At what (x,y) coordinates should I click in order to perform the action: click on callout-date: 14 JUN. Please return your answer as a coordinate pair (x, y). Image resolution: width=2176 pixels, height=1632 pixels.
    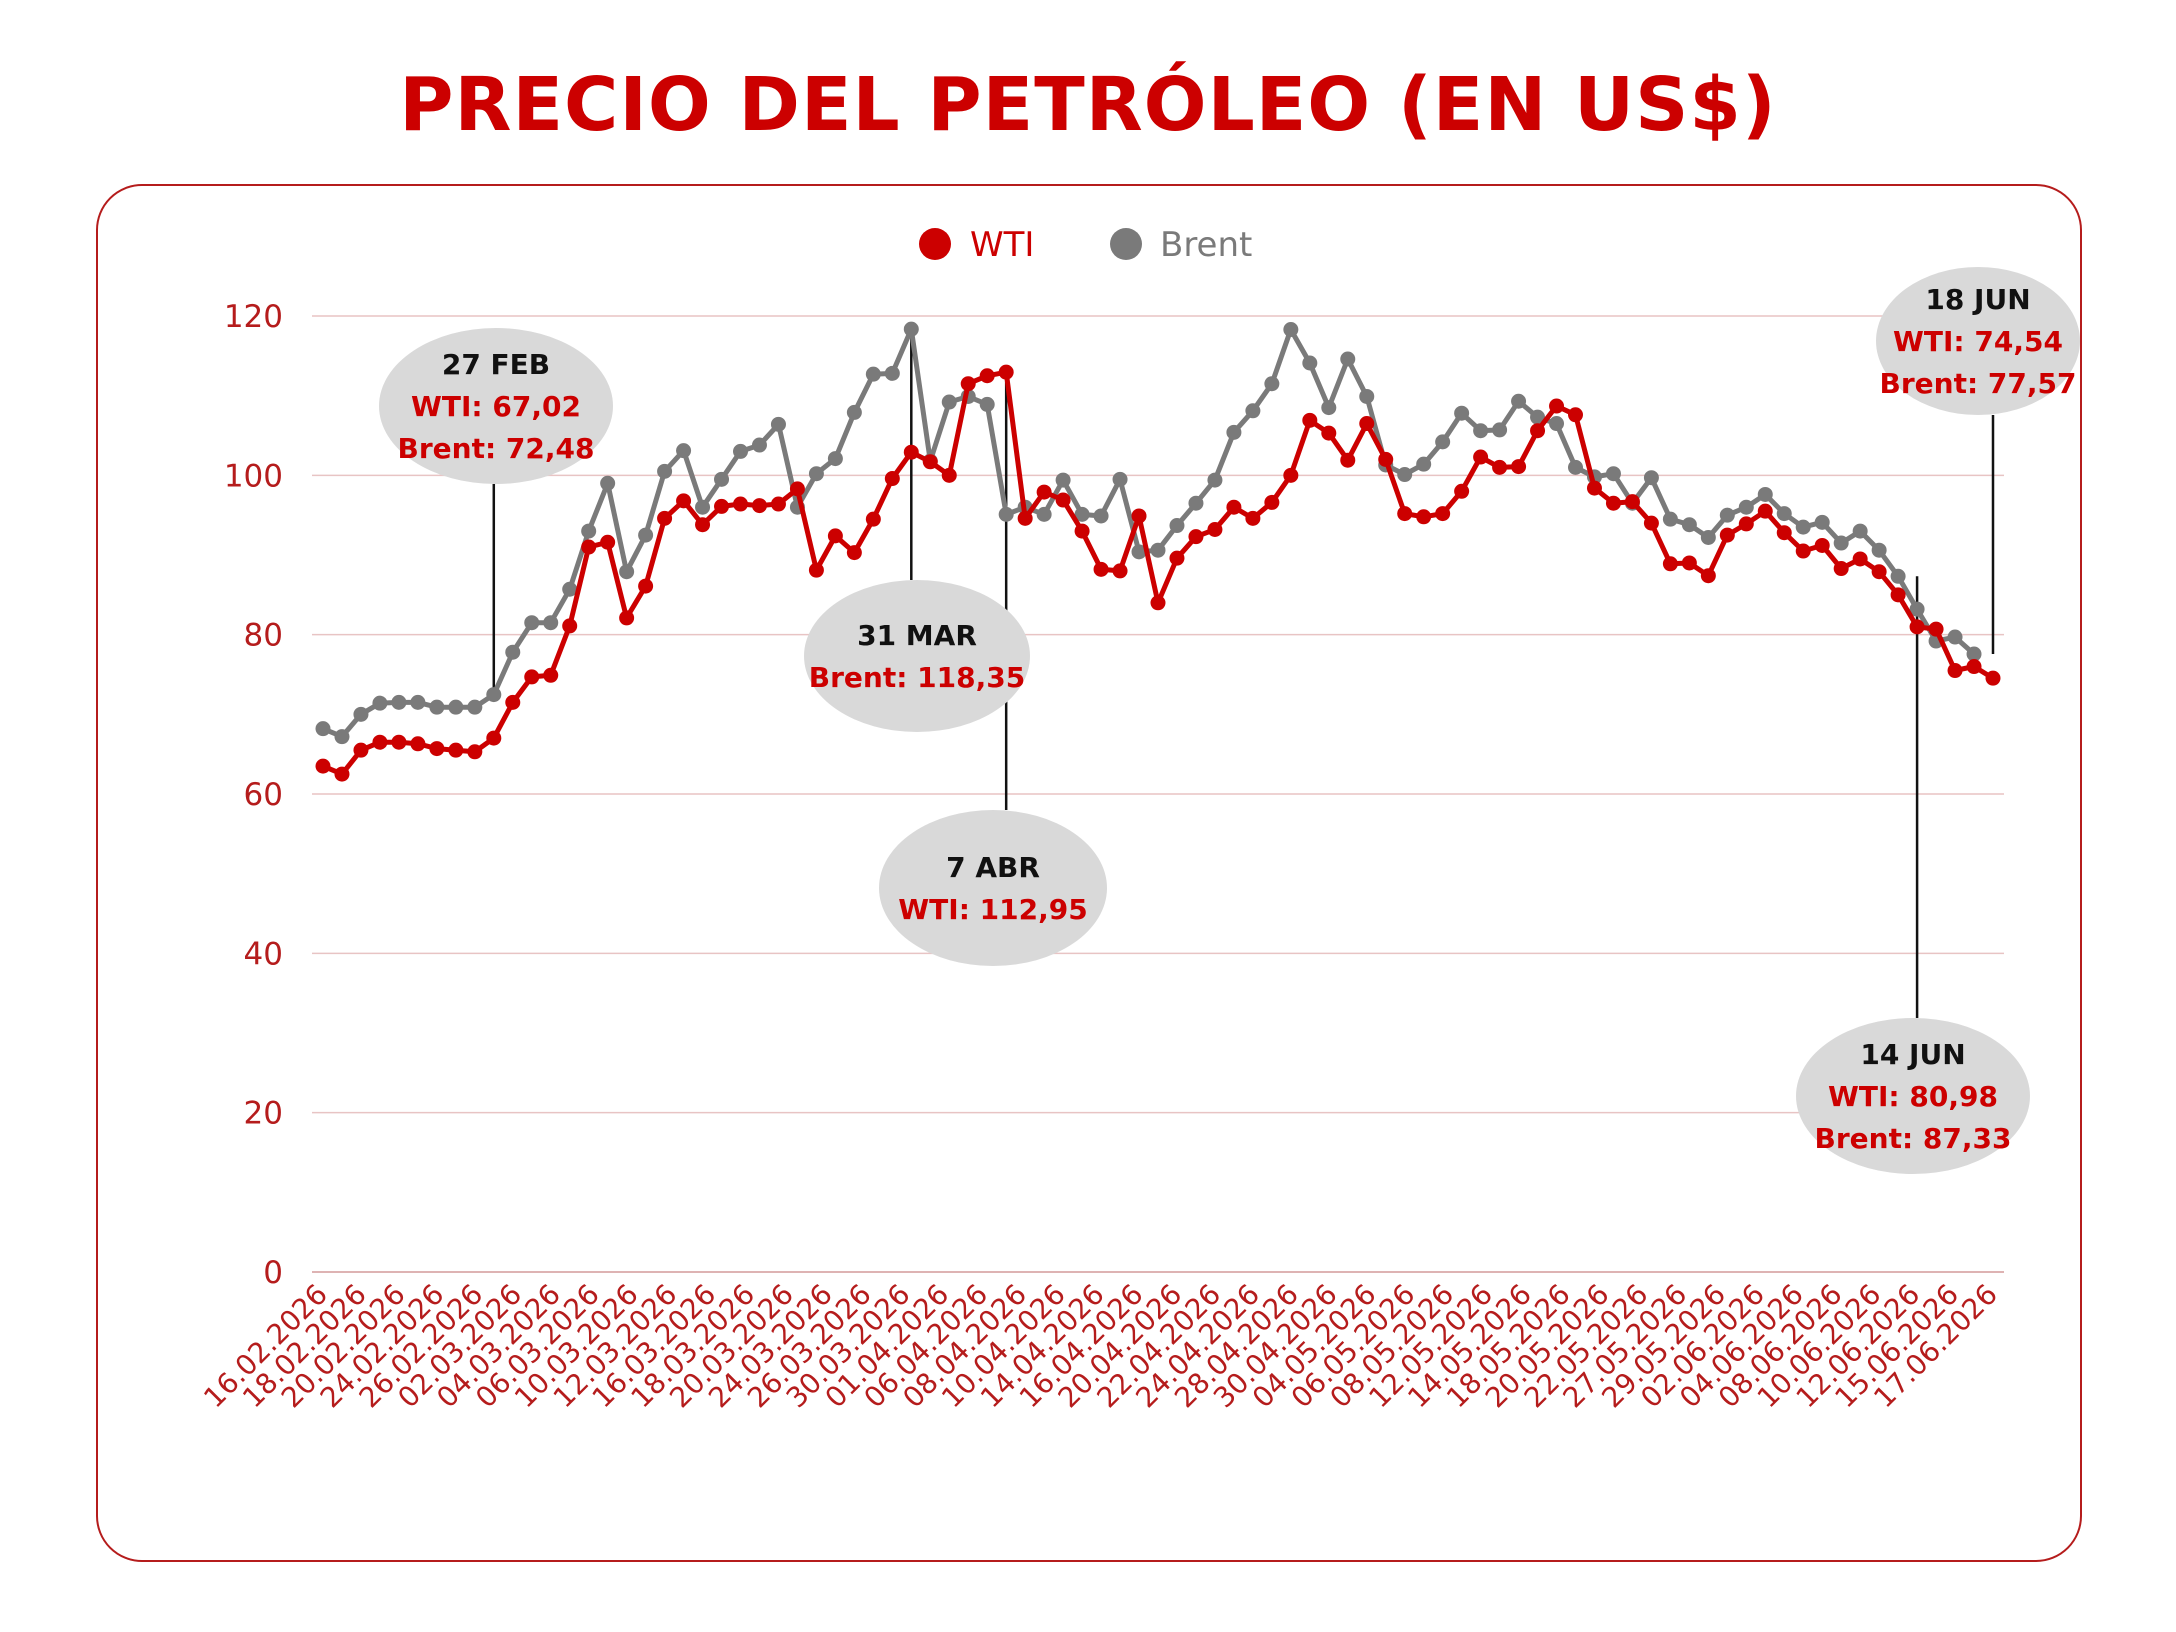
    Looking at the image, I should click on (1912, 1054).